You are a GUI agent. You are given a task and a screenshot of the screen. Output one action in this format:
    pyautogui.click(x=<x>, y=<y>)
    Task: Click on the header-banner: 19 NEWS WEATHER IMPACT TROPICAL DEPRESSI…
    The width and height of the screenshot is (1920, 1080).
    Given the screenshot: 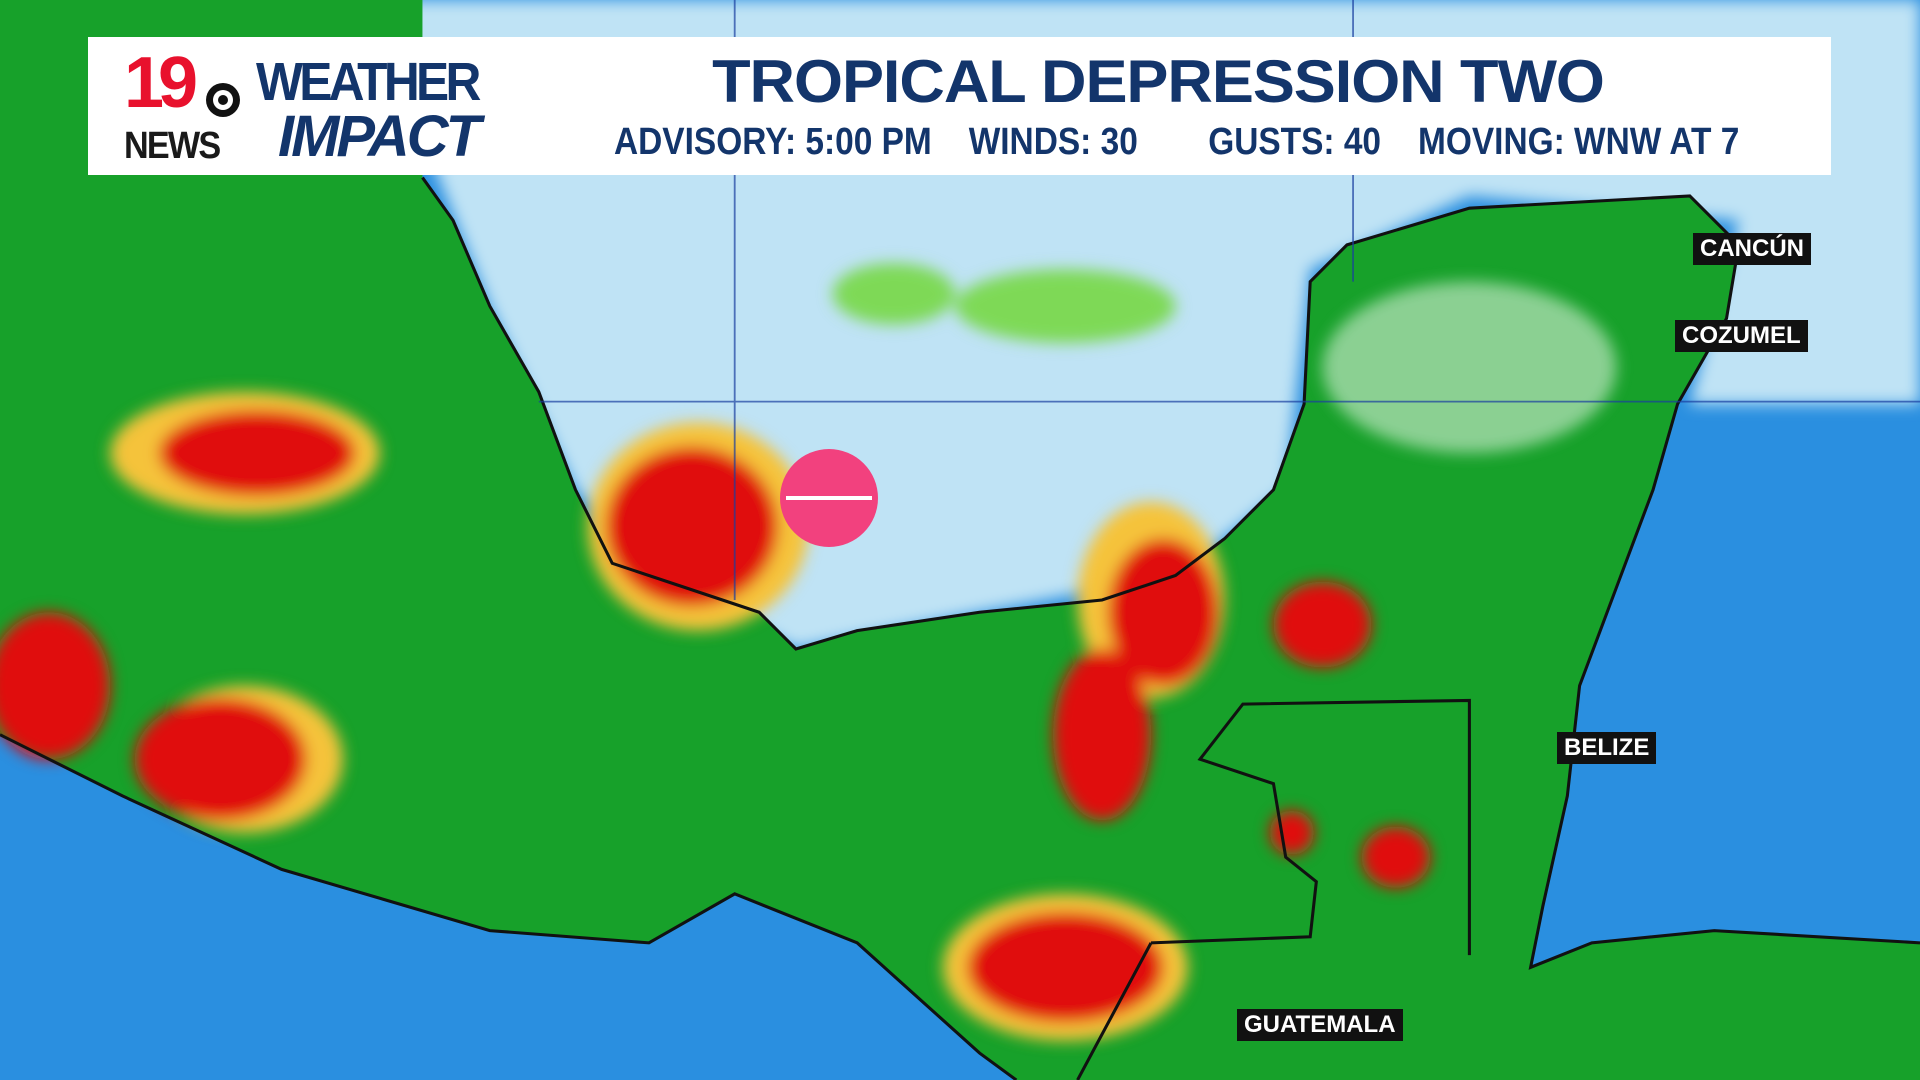 What is the action you would take?
    pyautogui.click(x=959, y=106)
    